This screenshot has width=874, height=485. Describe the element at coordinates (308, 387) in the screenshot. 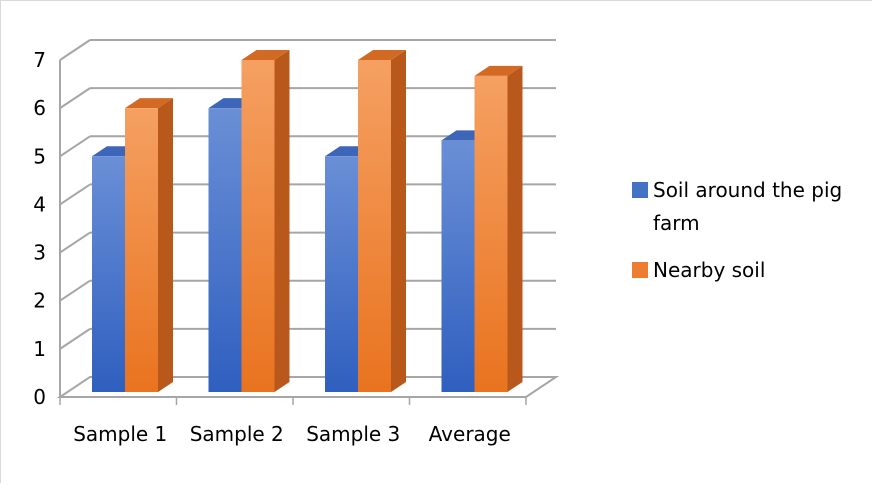

I see `floor` at that location.